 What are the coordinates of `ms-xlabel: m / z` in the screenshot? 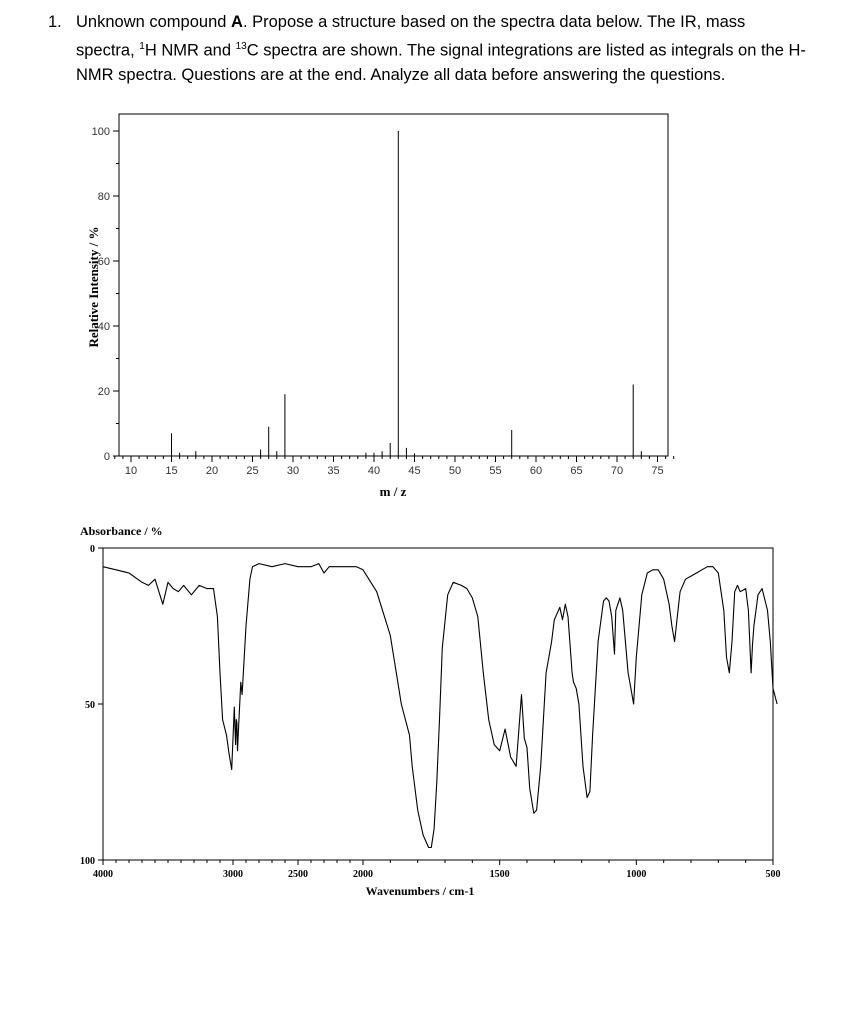 It's located at (393, 491).